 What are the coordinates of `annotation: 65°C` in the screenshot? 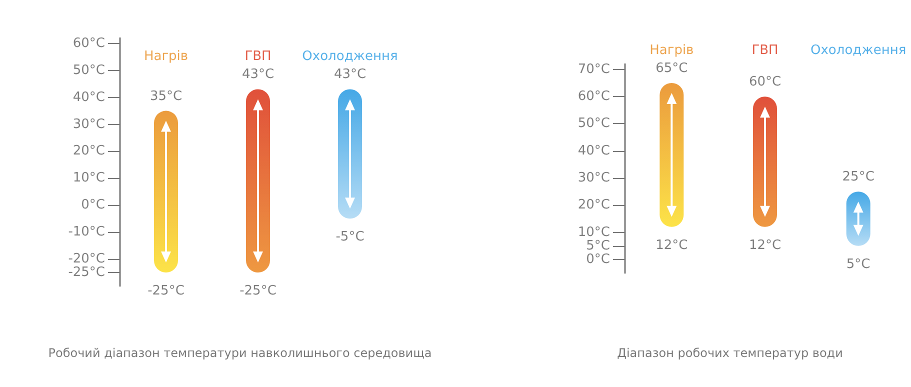 It's located at (672, 68).